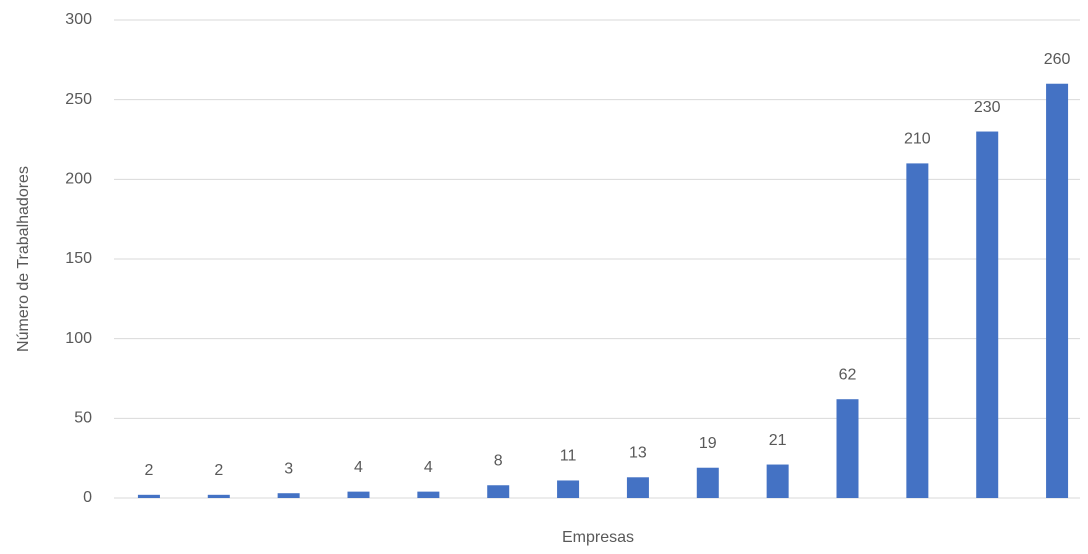 This screenshot has height=554, width=1088. Describe the element at coordinates (778, 440) in the screenshot. I see `data-label: 21` at that location.